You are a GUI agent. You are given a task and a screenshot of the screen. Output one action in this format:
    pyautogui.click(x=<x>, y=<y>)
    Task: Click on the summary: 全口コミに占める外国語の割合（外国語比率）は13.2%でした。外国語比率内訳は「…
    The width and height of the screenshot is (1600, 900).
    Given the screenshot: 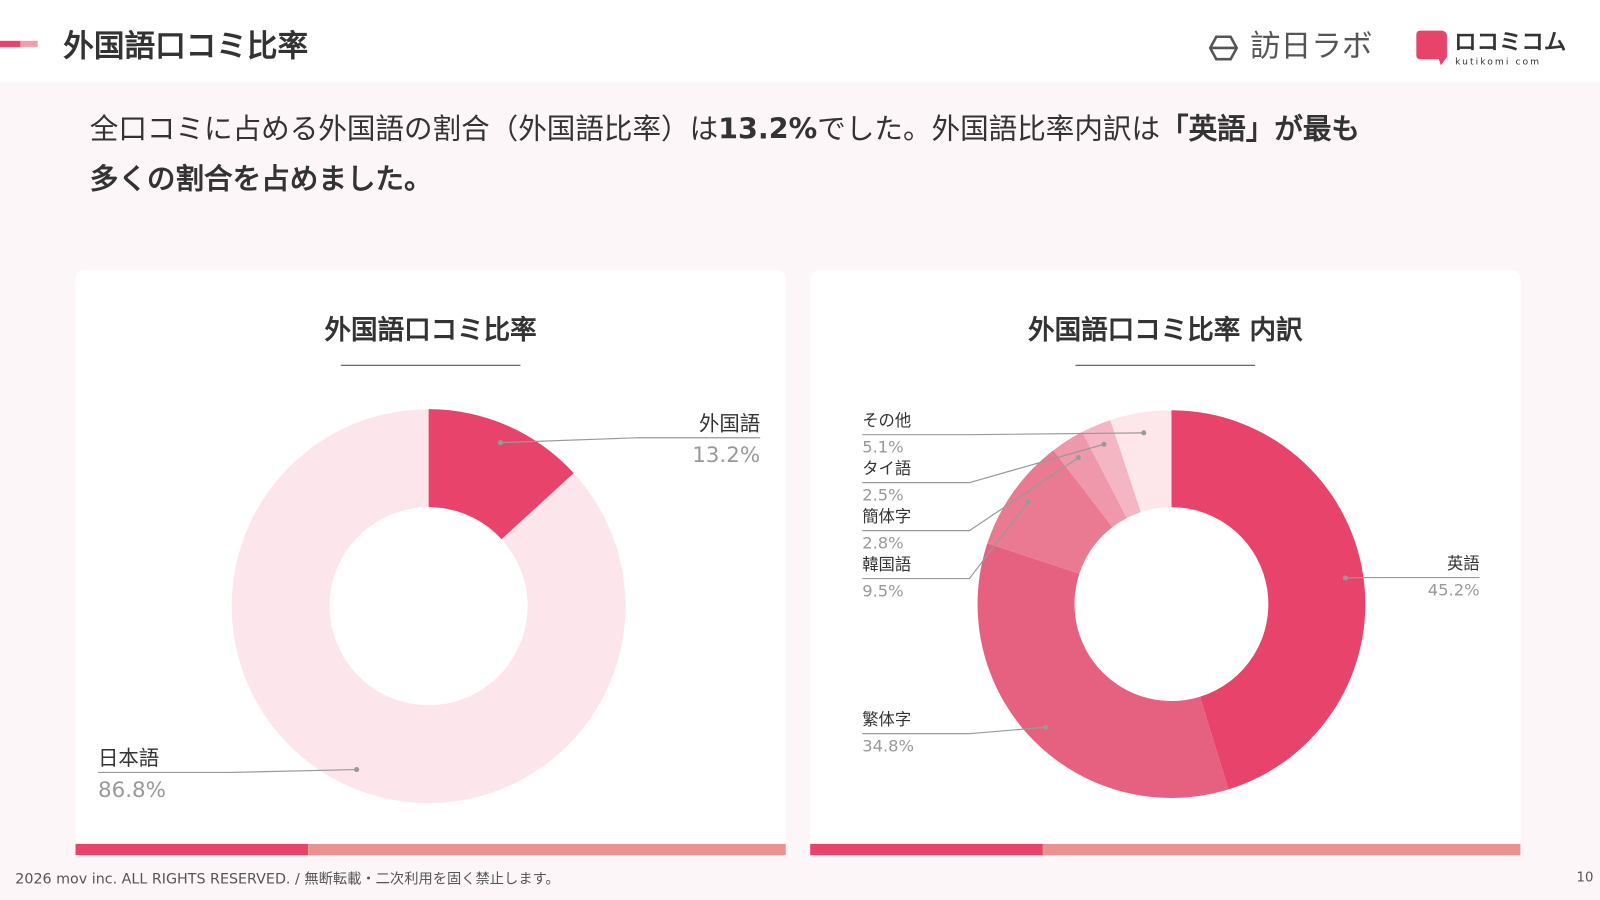 What is the action you would take?
    pyautogui.click(x=725, y=154)
    